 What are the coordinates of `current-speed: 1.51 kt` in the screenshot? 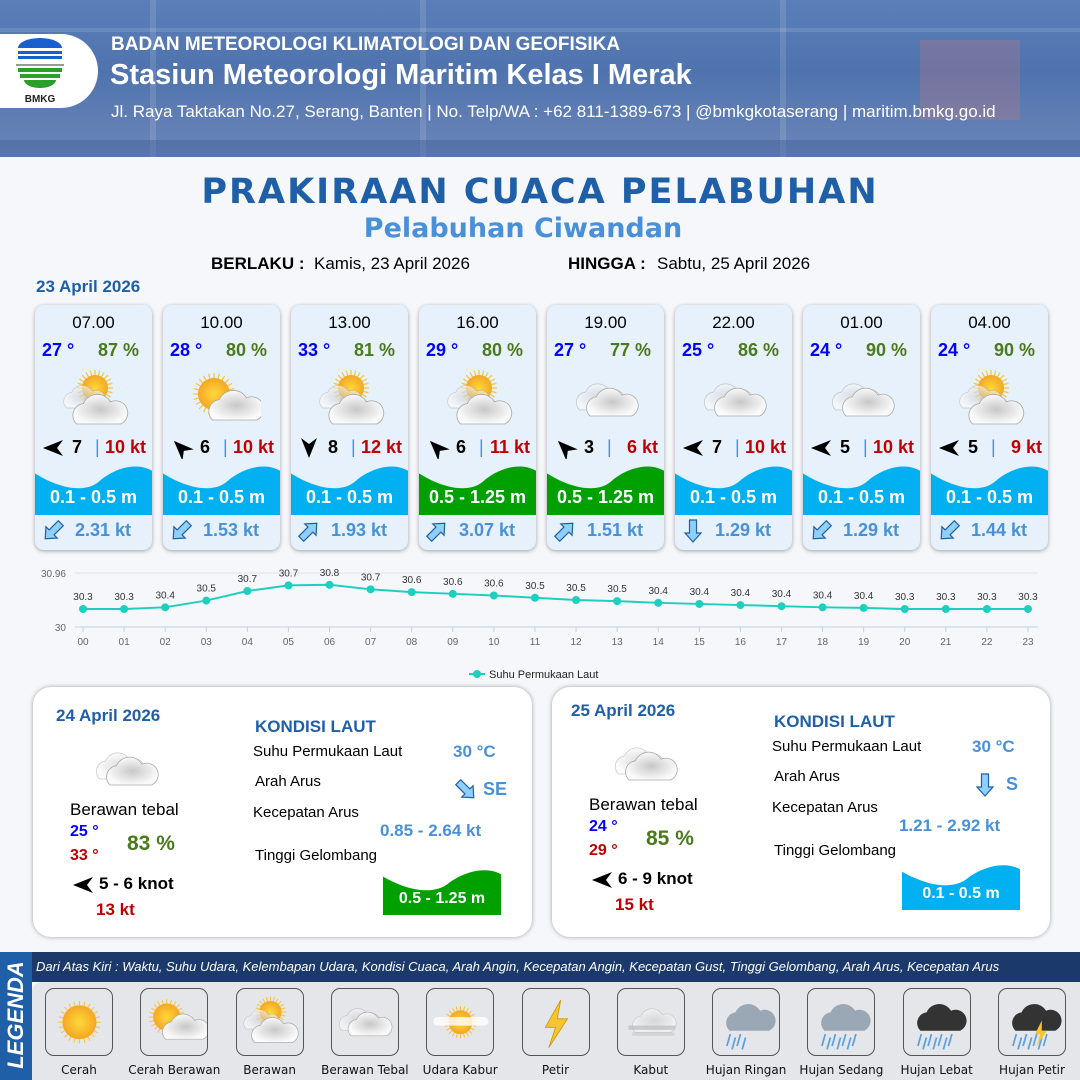 It's located at (615, 530).